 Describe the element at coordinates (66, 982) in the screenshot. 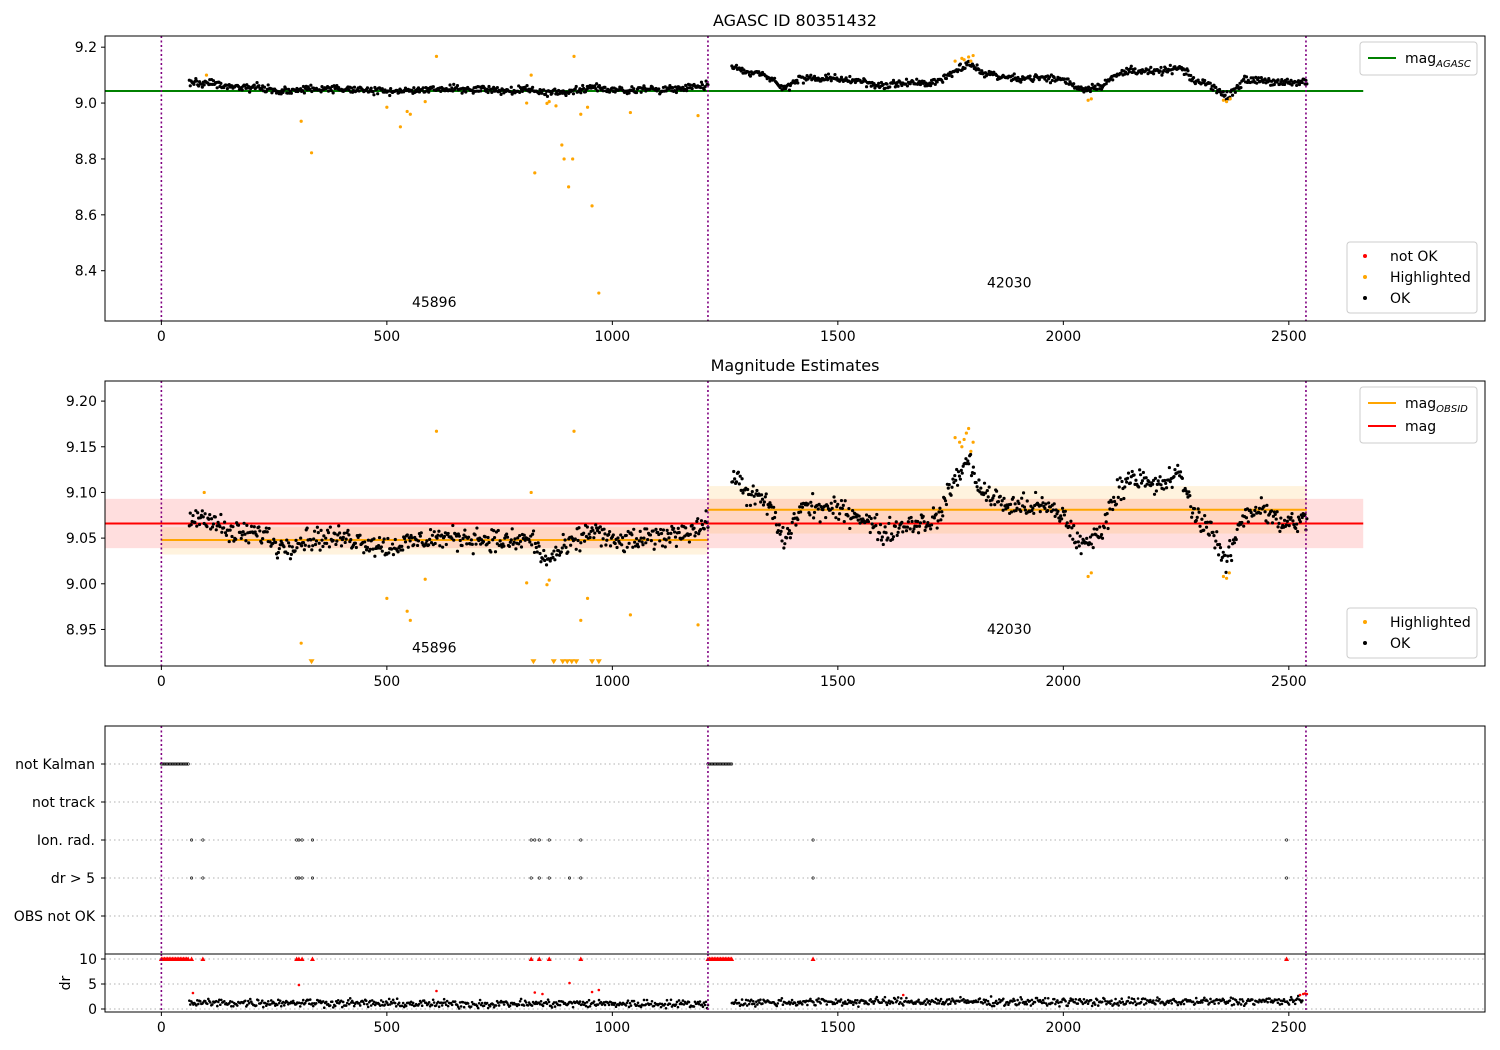

I see `dr-axis-label: dr` at that location.